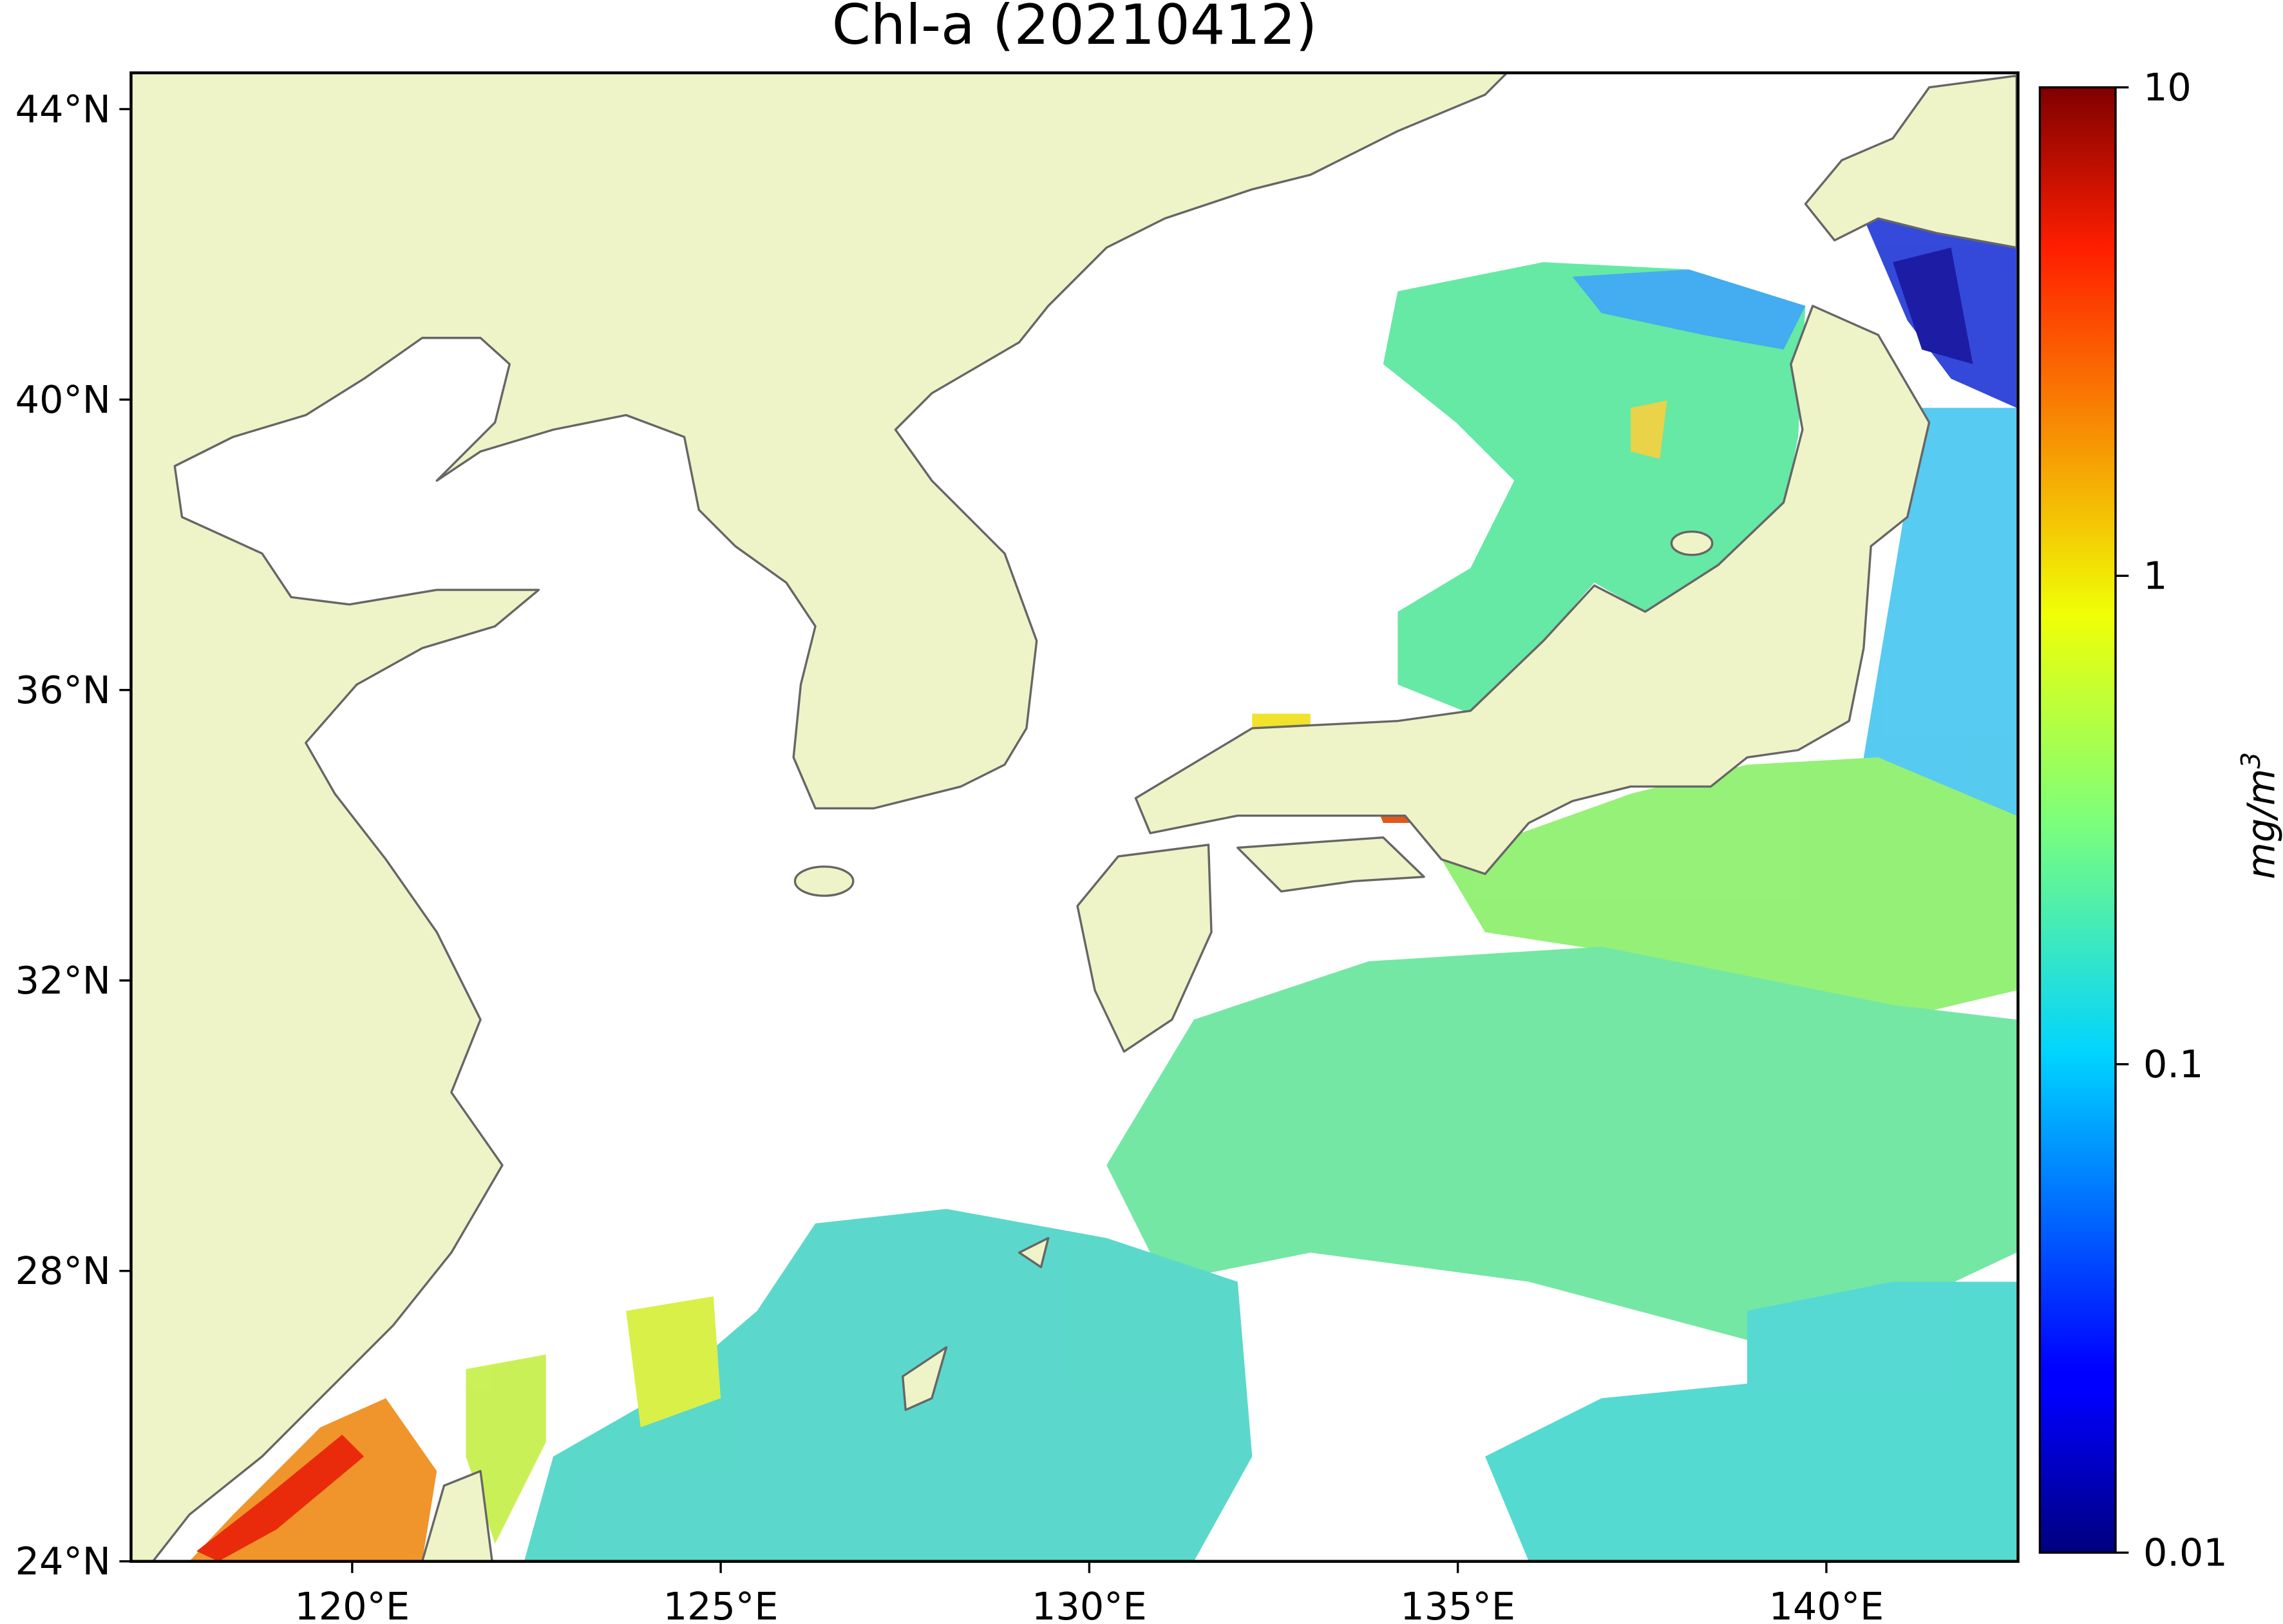 Image resolution: width=2283 pixels, height=1624 pixels. What do you see at coordinates (2155, 576) in the screenshot?
I see `colorbar-tick-label: 1` at bounding box center [2155, 576].